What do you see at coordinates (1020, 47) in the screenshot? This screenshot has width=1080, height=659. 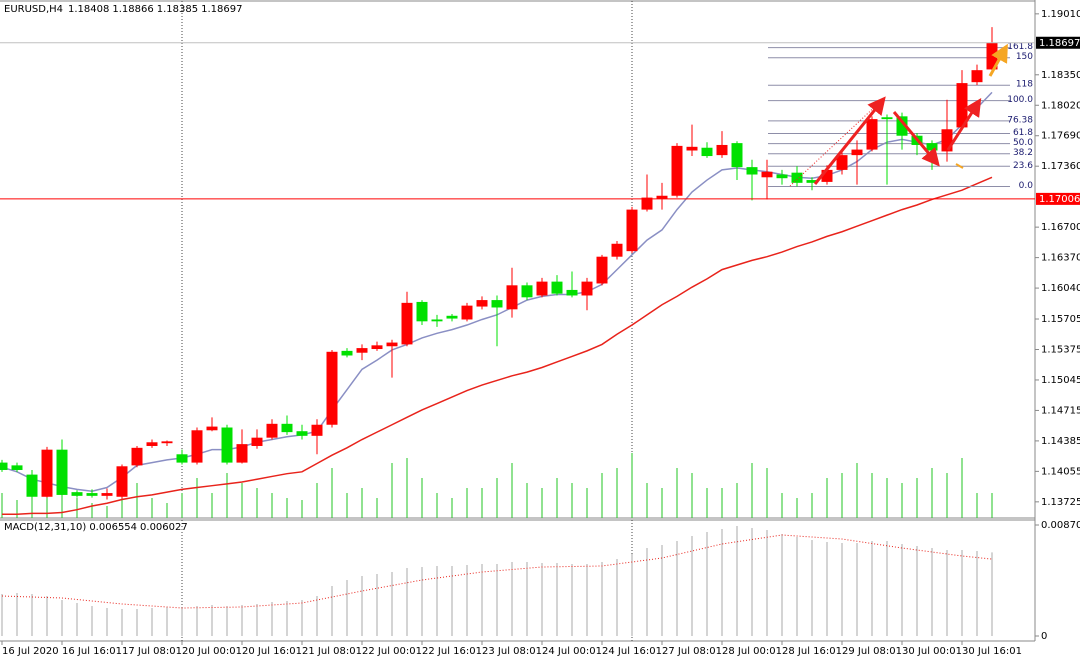 I see `fib-label: 161.8` at bounding box center [1020, 47].